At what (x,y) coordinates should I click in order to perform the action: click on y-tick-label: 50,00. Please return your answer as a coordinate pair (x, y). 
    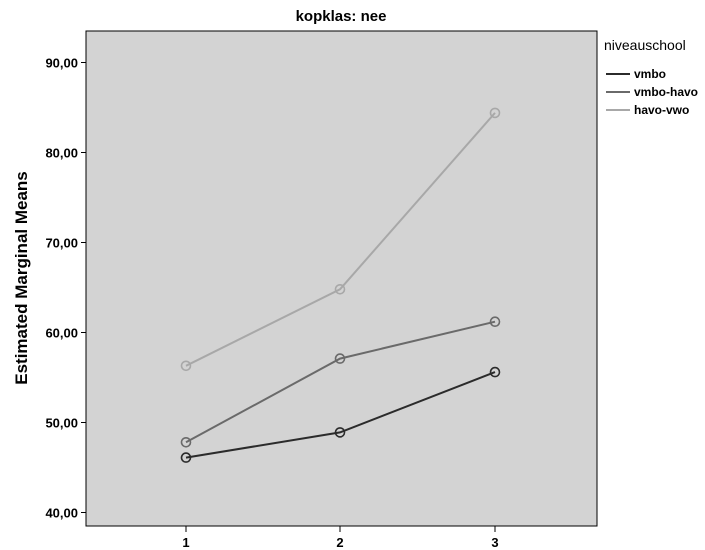
    Looking at the image, I should click on (61, 423).